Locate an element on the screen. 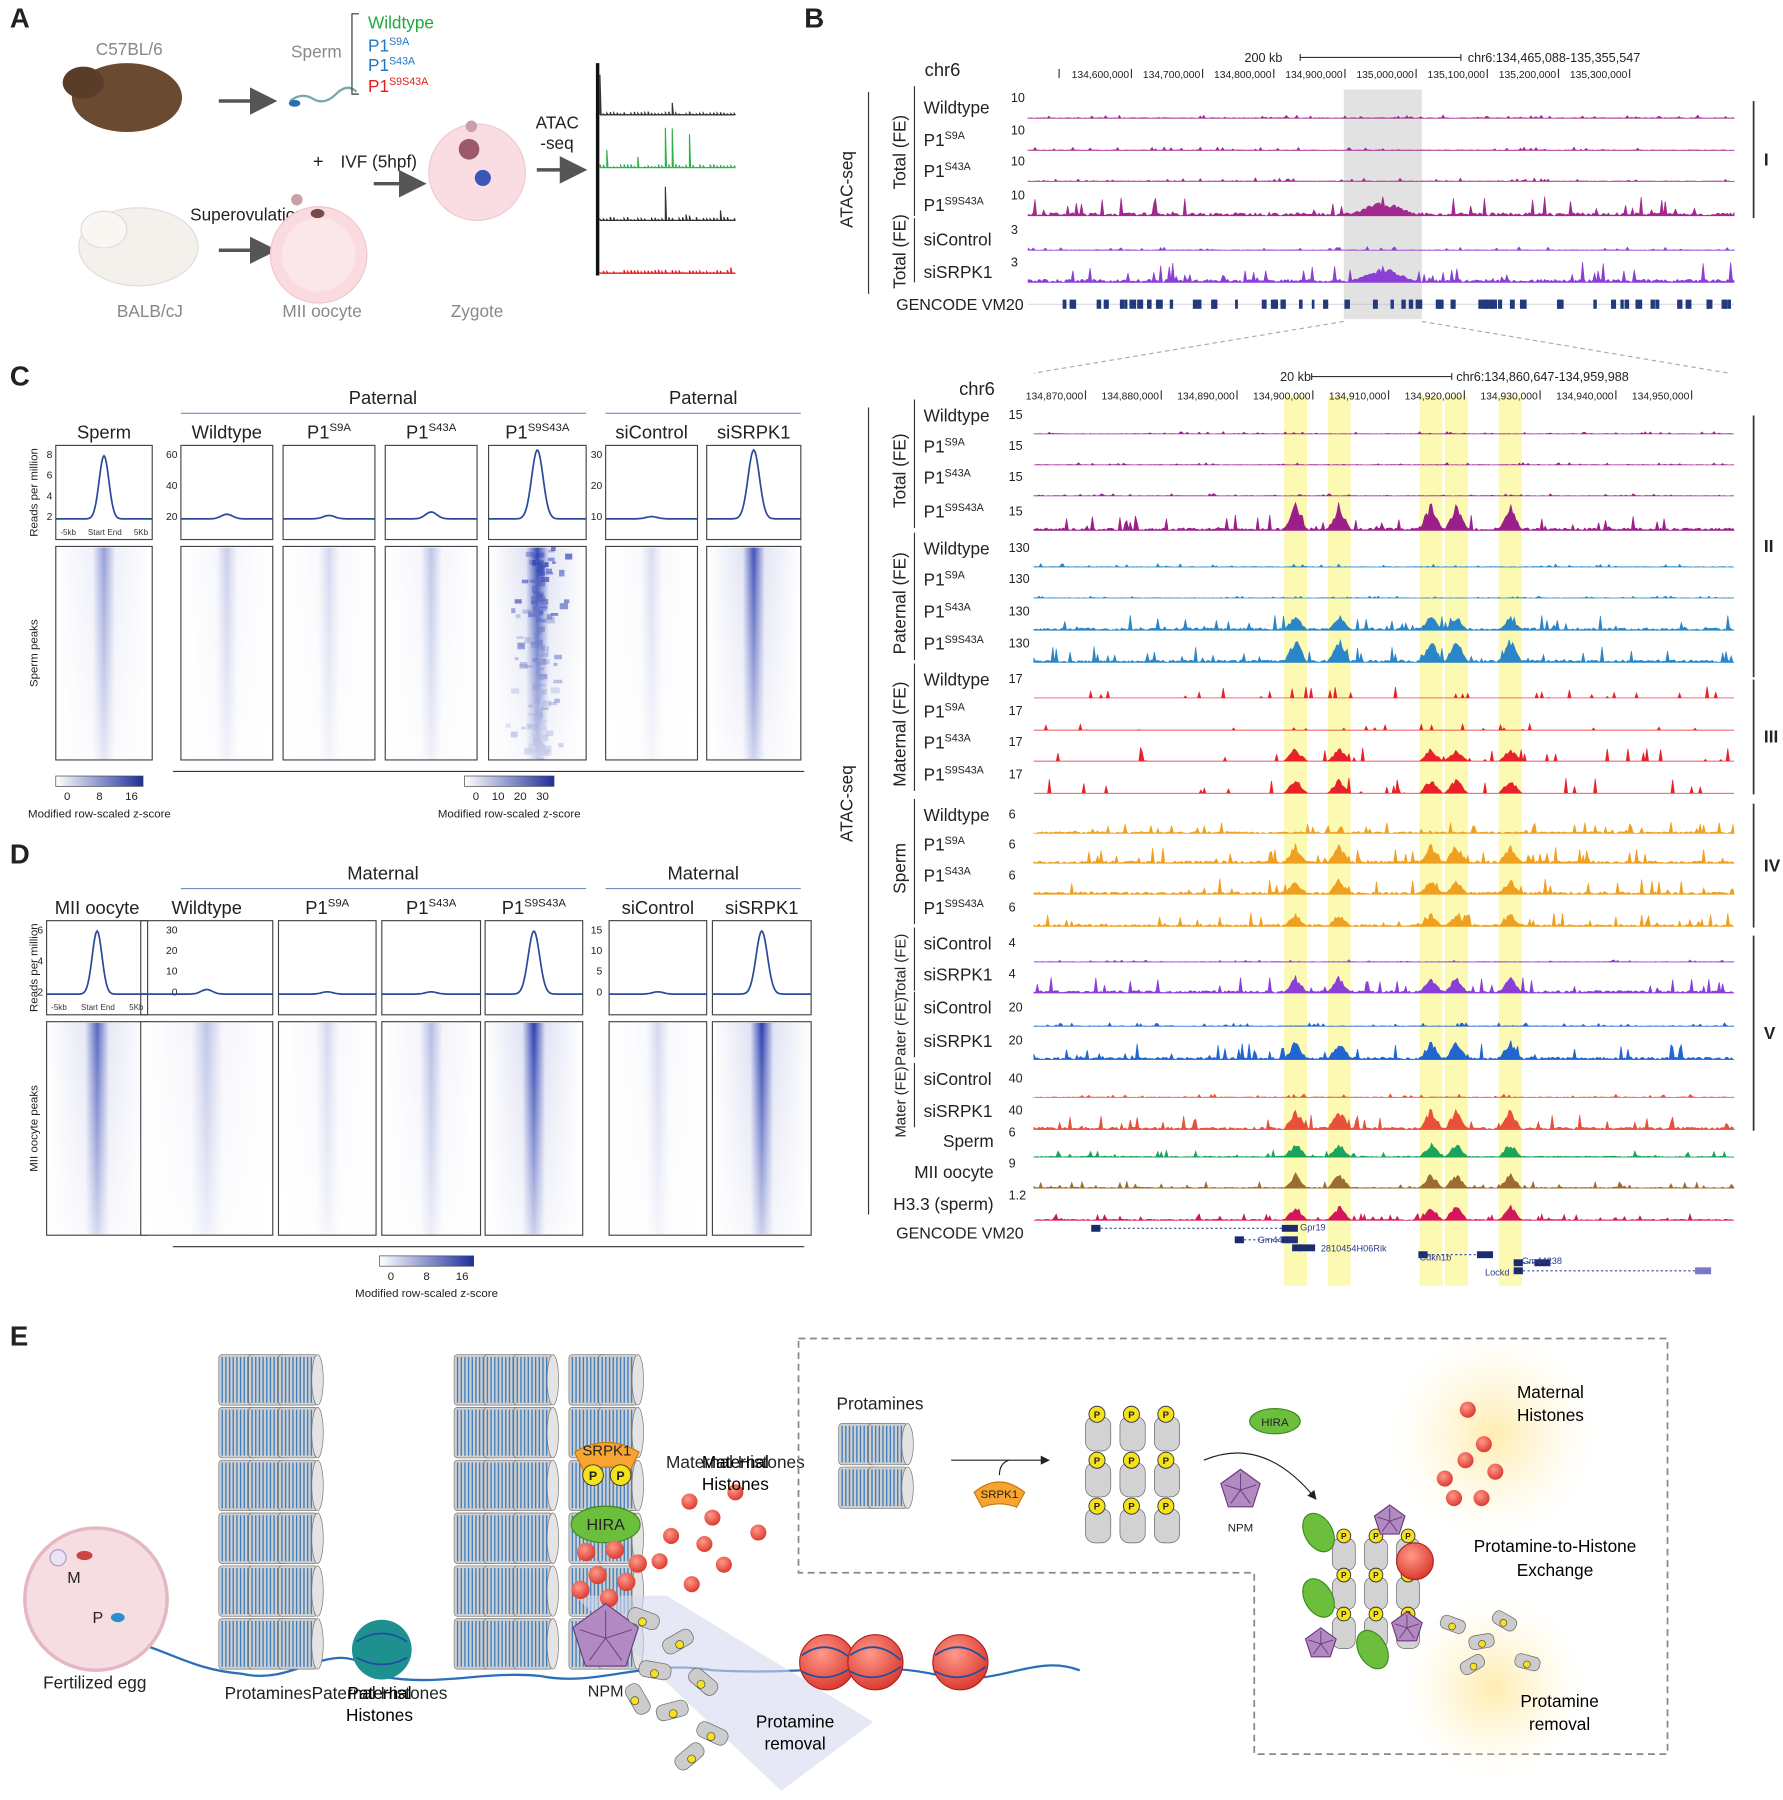  label: Protamine removal is located at coordinates (1559, 1712).